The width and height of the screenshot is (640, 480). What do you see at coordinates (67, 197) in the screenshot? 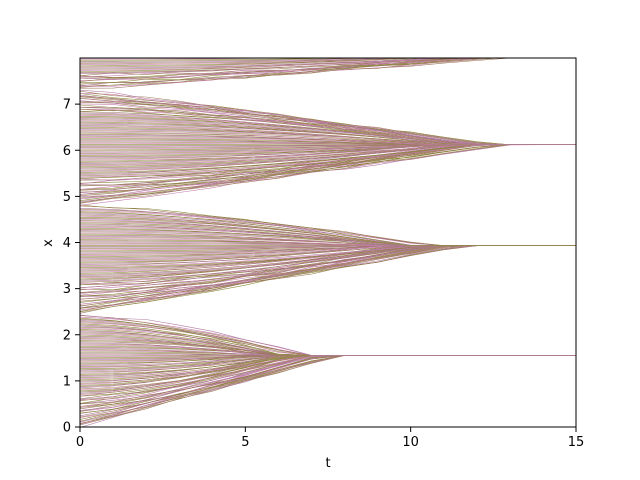
I see `y-tick-label: 5` at bounding box center [67, 197].